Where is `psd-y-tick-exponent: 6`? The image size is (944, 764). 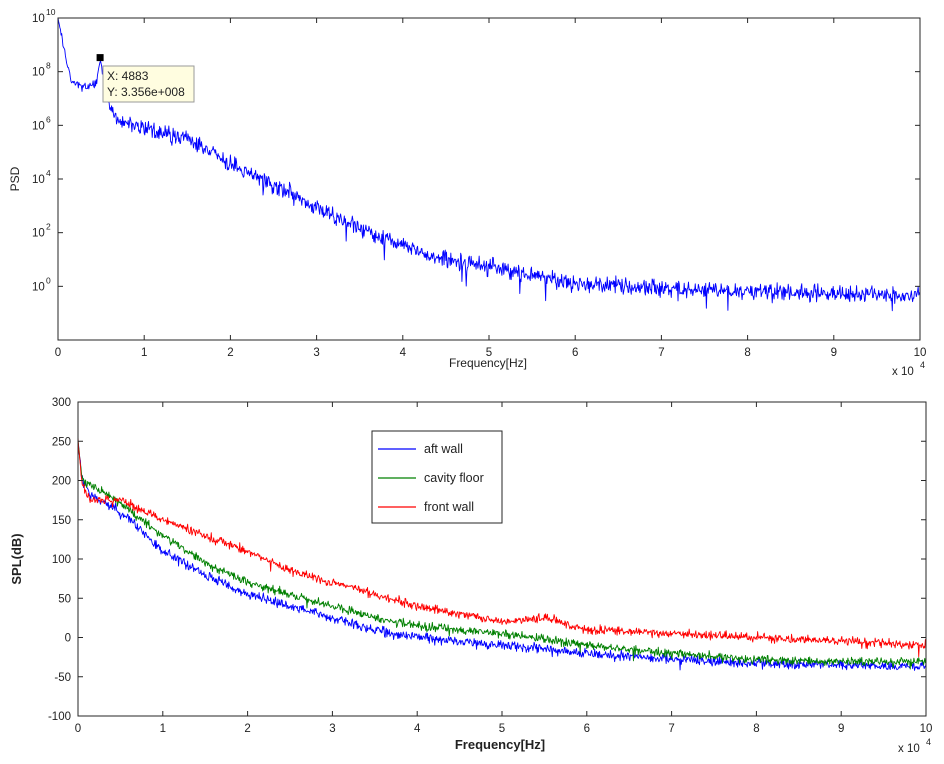
psd-y-tick-exponent: 6 is located at coordinates (48, 119).